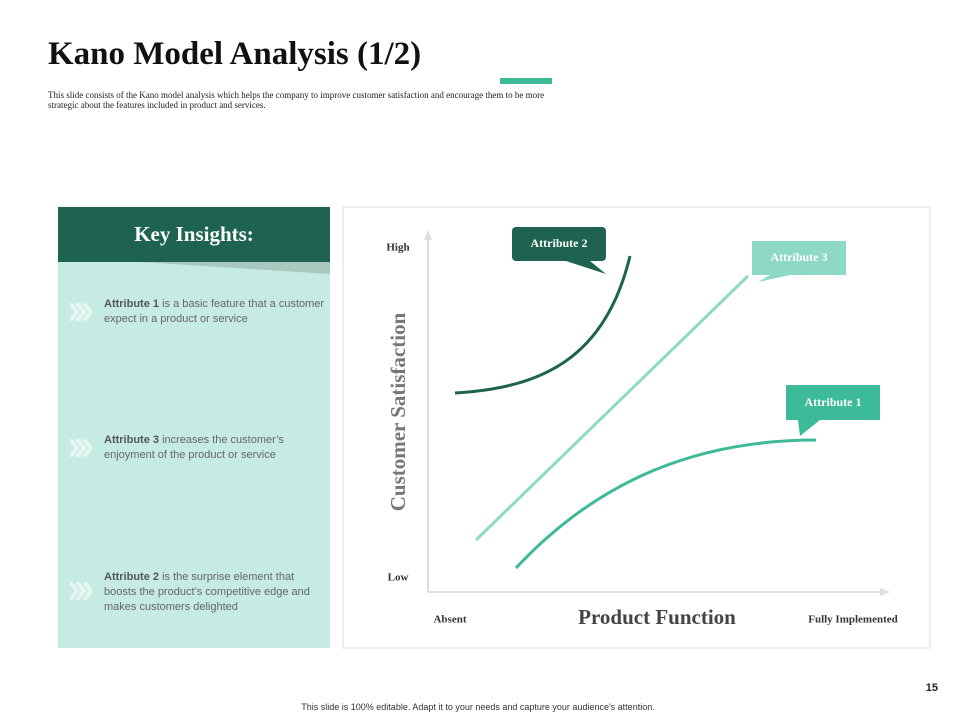 This screenshot has height=720, width=960. Describe the element at coordinates (885, 592) in the screenshot. I see `x-arrow` at that location.